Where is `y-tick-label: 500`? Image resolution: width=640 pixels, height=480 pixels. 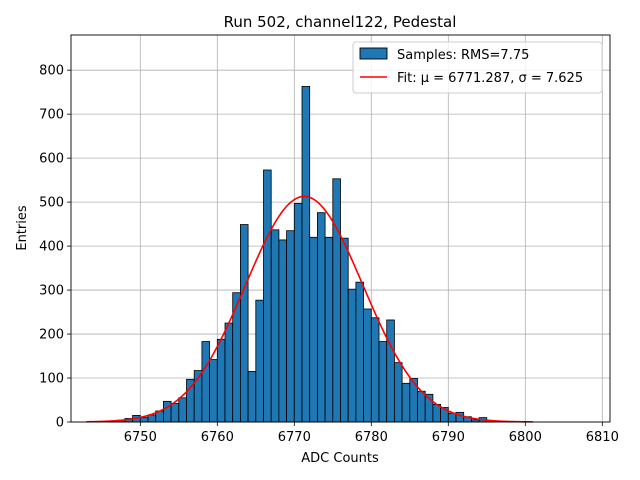 y-tick-label: 500 is located at coordinates (51, 203).